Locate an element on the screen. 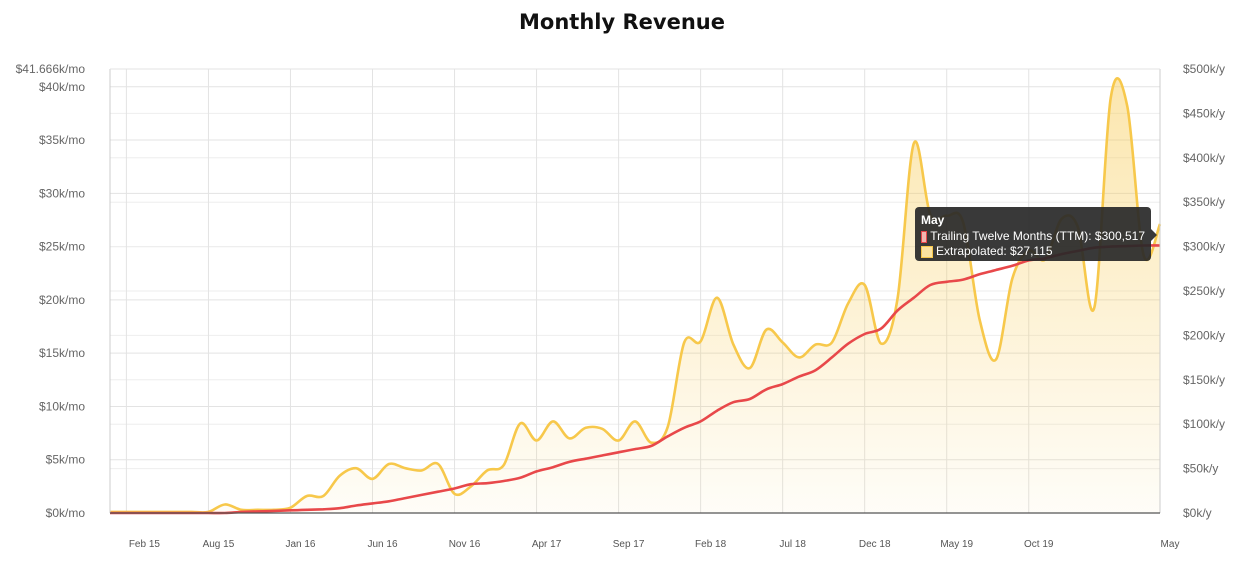 The image size is (1244, 563). y-left-tick-label: $0k/mo is located at coordinates (66, 513).